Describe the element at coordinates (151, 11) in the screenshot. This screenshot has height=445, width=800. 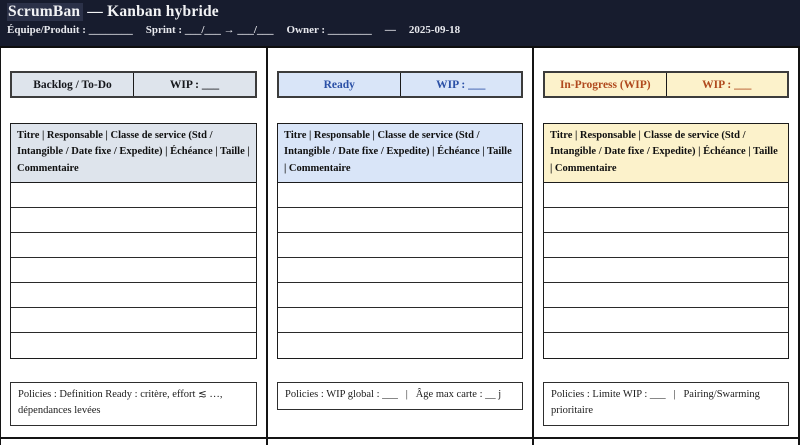
I see `page-title-rest: — Kanban hybride` at that location.